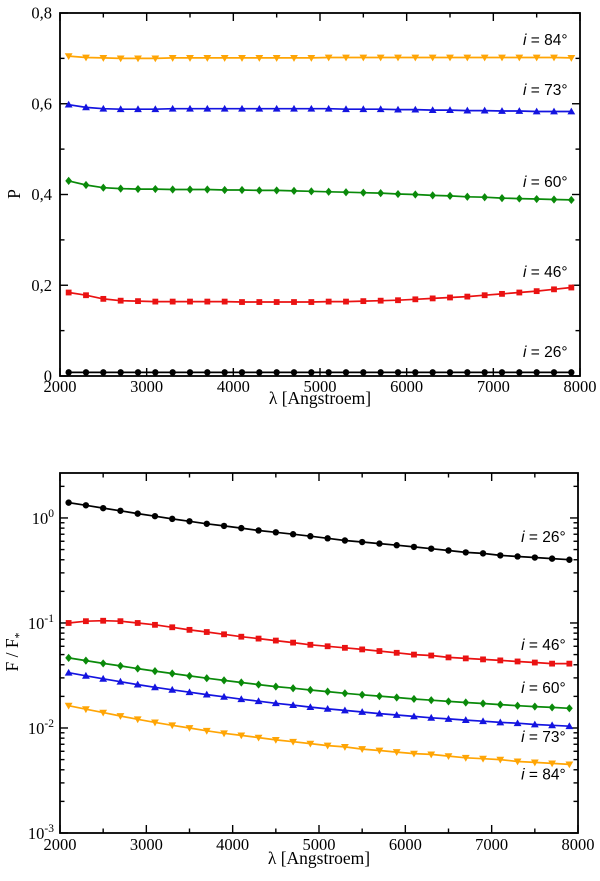  What do you see at coordinates (319, 844) in the screenshot?
I see `x-tick-label: 5000` at bounding box center [319, 844].